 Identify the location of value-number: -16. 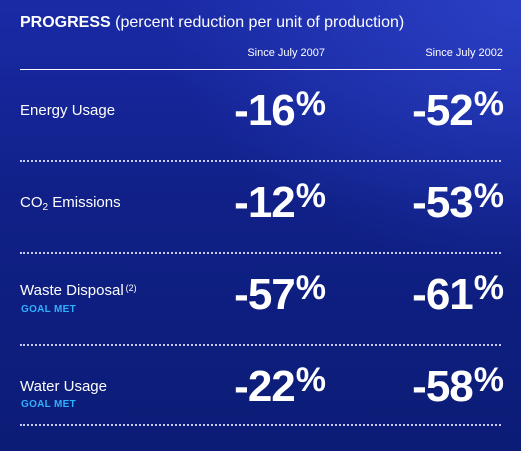
(265, 110).